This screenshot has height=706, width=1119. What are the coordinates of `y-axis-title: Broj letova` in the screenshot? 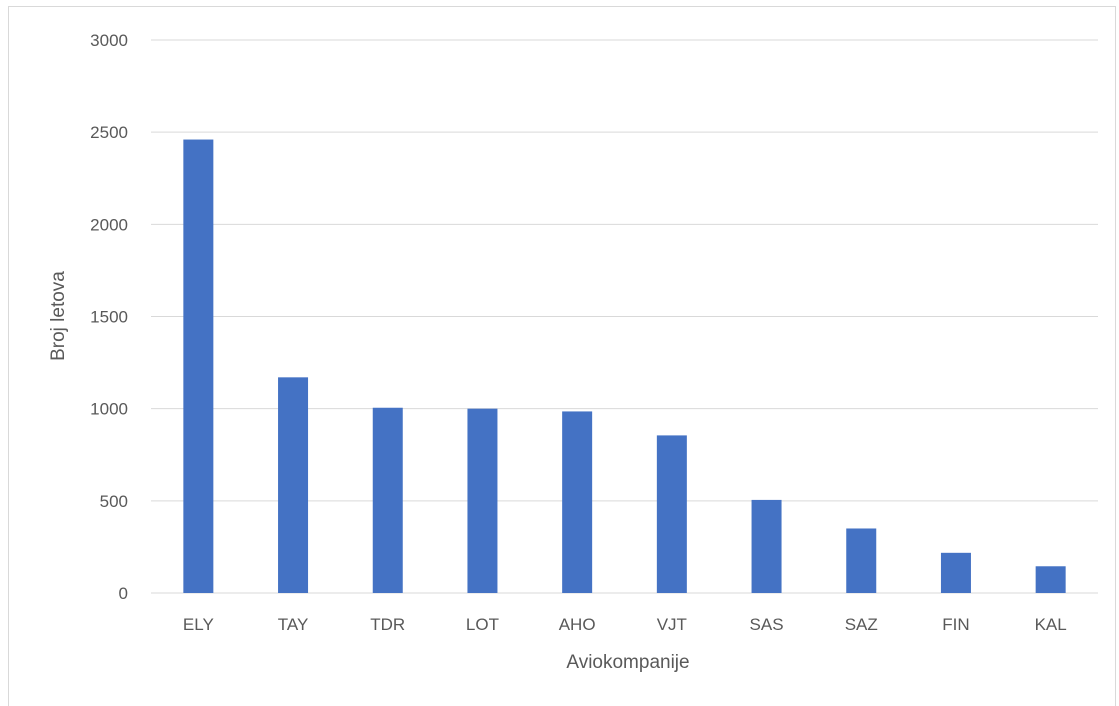 It's located at (58, 316).